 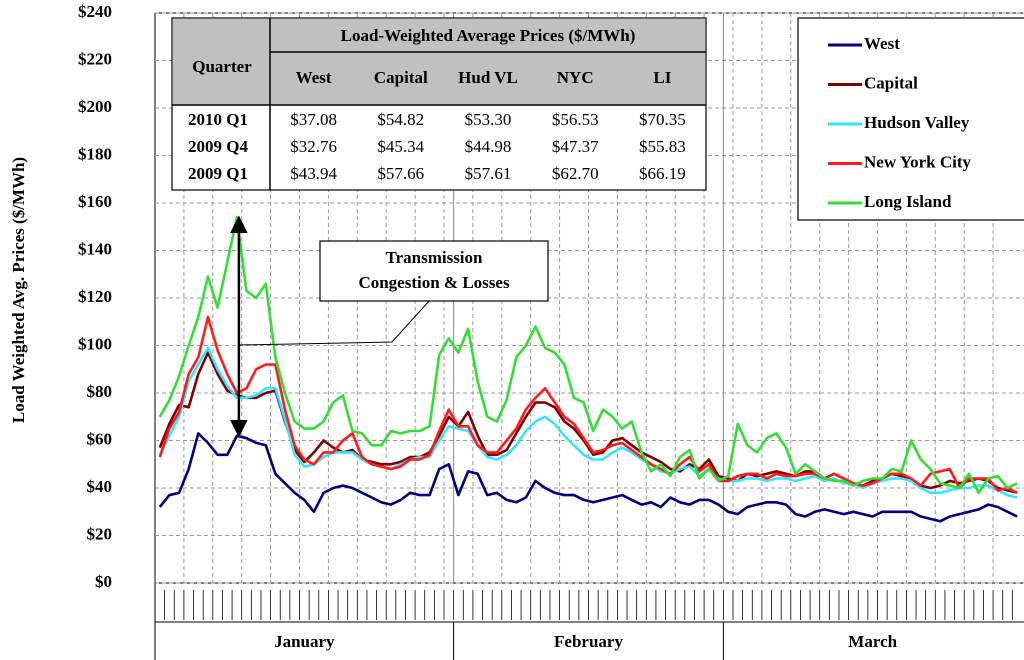 I want to click on y-tick-label: $220, so click(x=95, y=58).